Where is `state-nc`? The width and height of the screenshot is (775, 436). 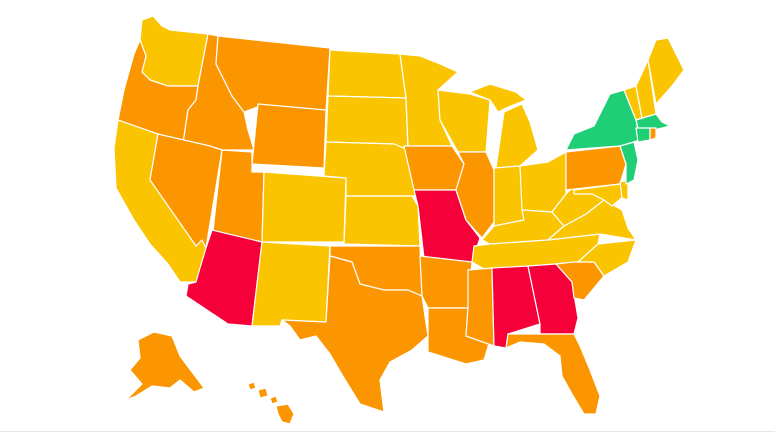 state-nc is located at coordinates (607, 258).